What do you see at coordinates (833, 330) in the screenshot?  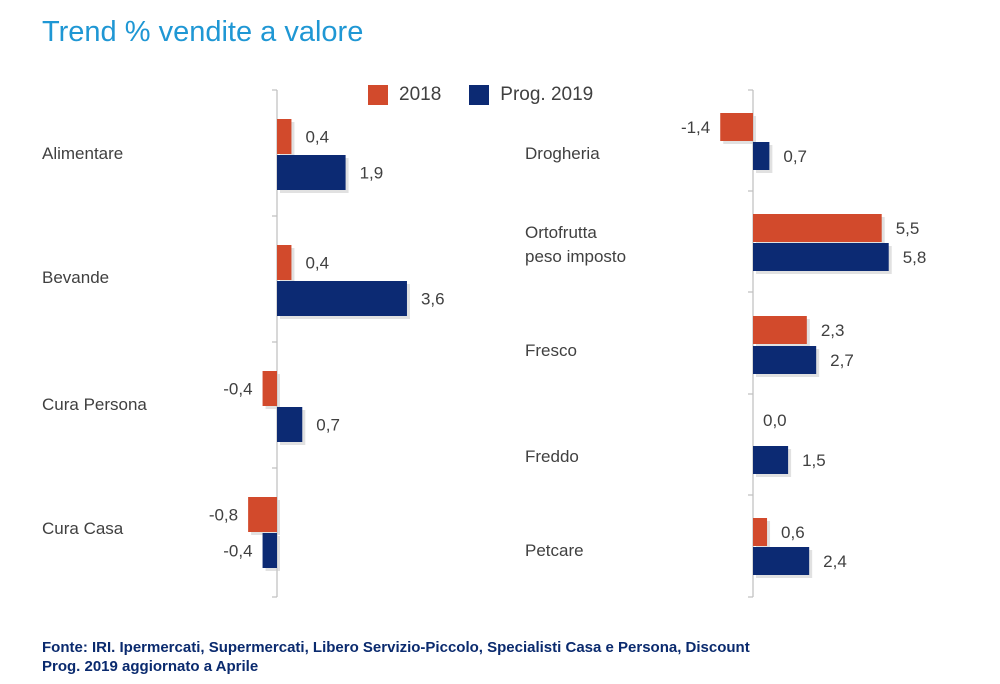 I see `data-label: 2,3` at bounding box center [833, 330].